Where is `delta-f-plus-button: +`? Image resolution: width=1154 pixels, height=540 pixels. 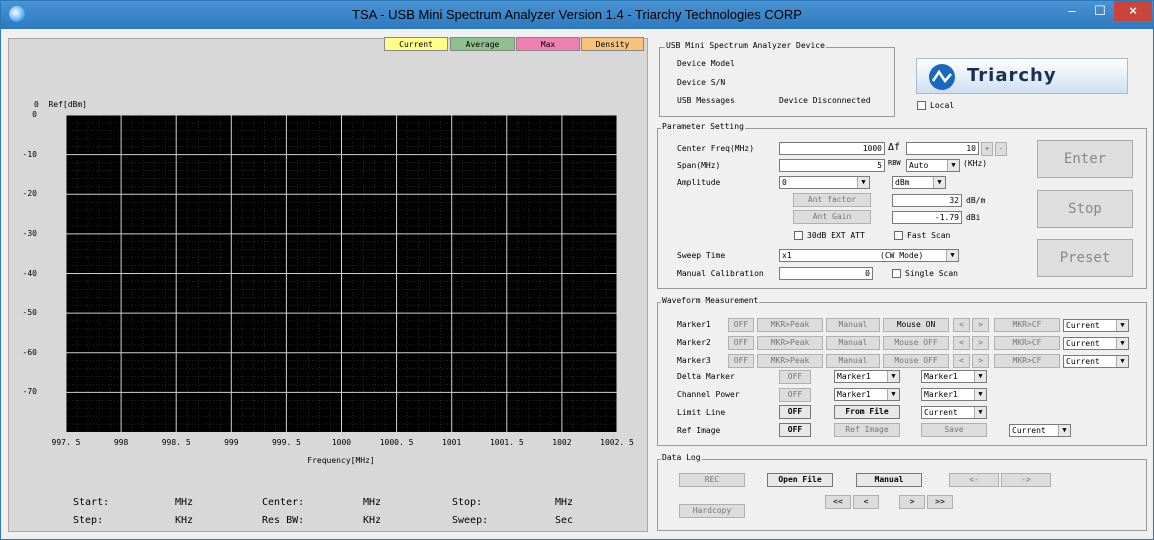
delta-f-plus-button: + is located at coordinates (987, 149).